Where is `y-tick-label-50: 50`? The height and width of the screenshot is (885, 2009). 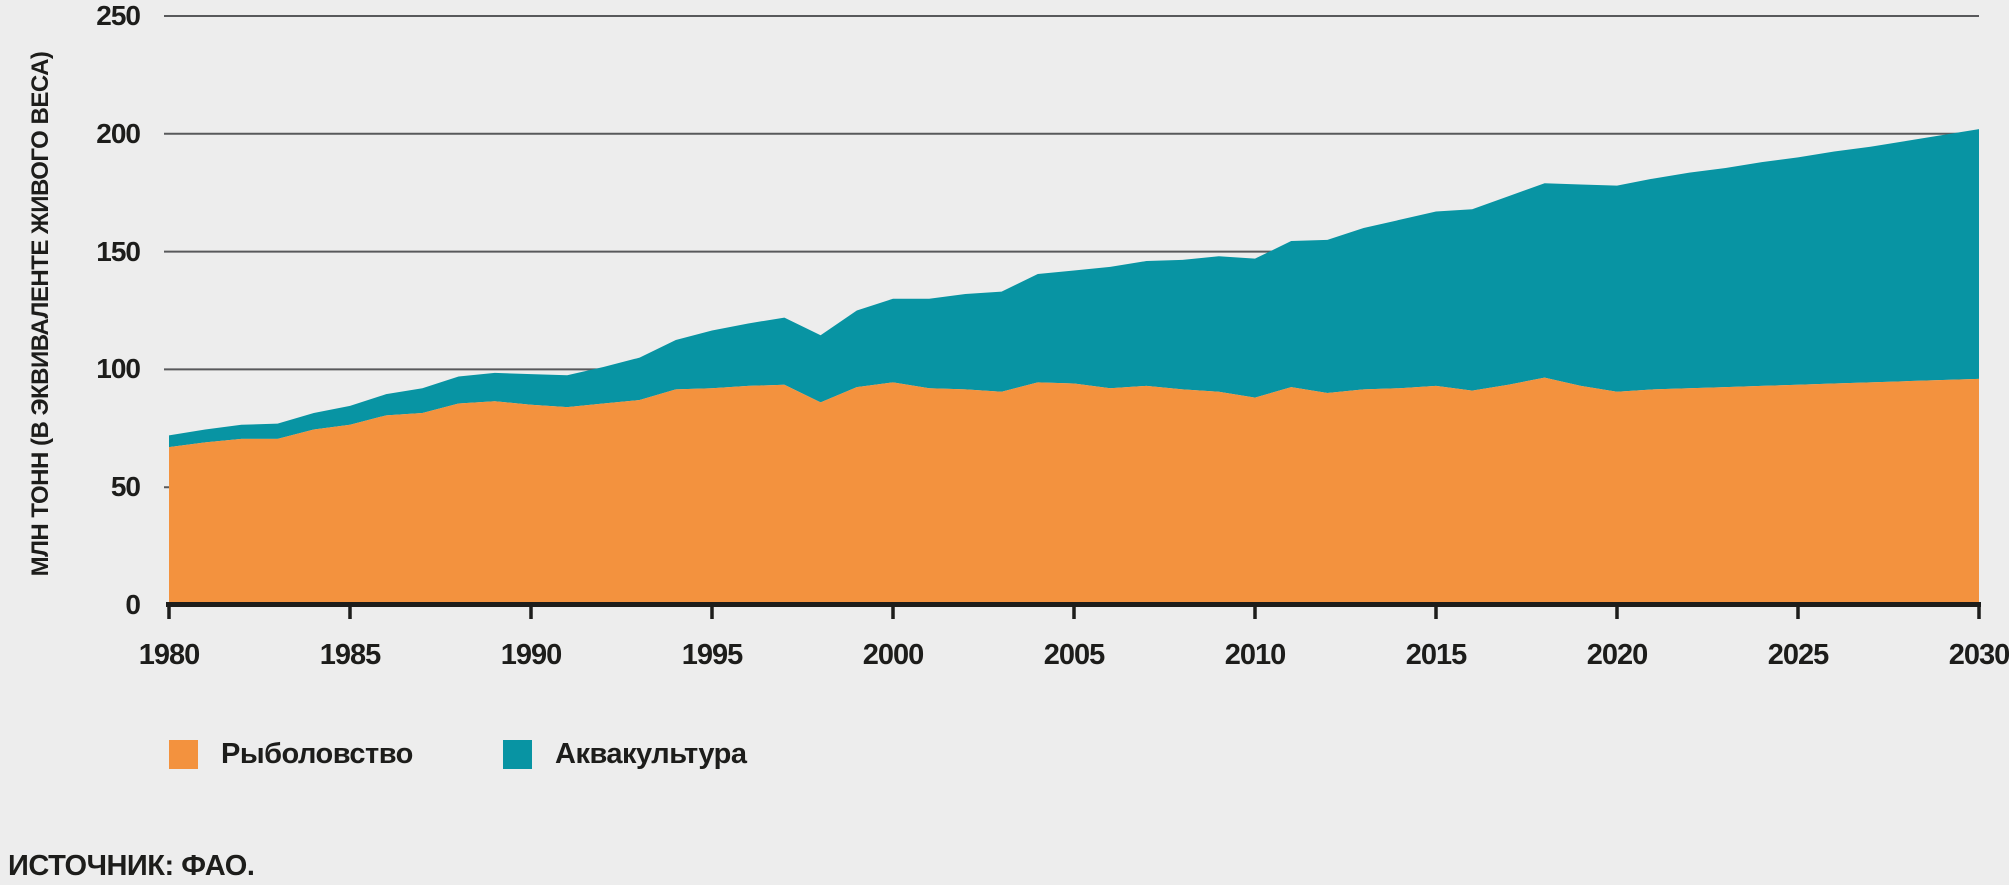 y-tick-label-50: 50 is located at coordinates (125, 487).